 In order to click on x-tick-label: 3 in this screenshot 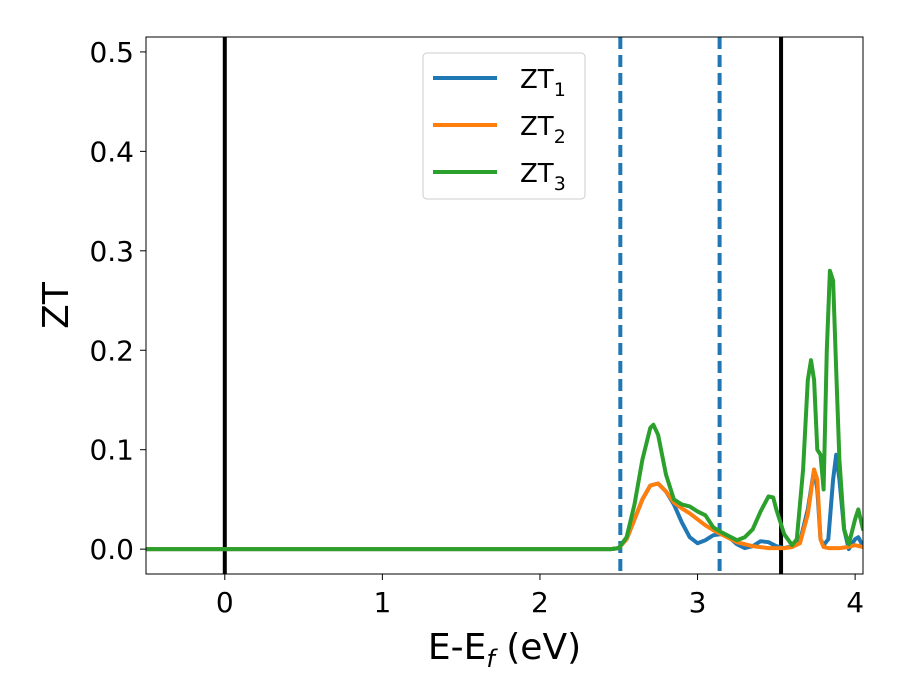, I will do `click(698, 602)`.